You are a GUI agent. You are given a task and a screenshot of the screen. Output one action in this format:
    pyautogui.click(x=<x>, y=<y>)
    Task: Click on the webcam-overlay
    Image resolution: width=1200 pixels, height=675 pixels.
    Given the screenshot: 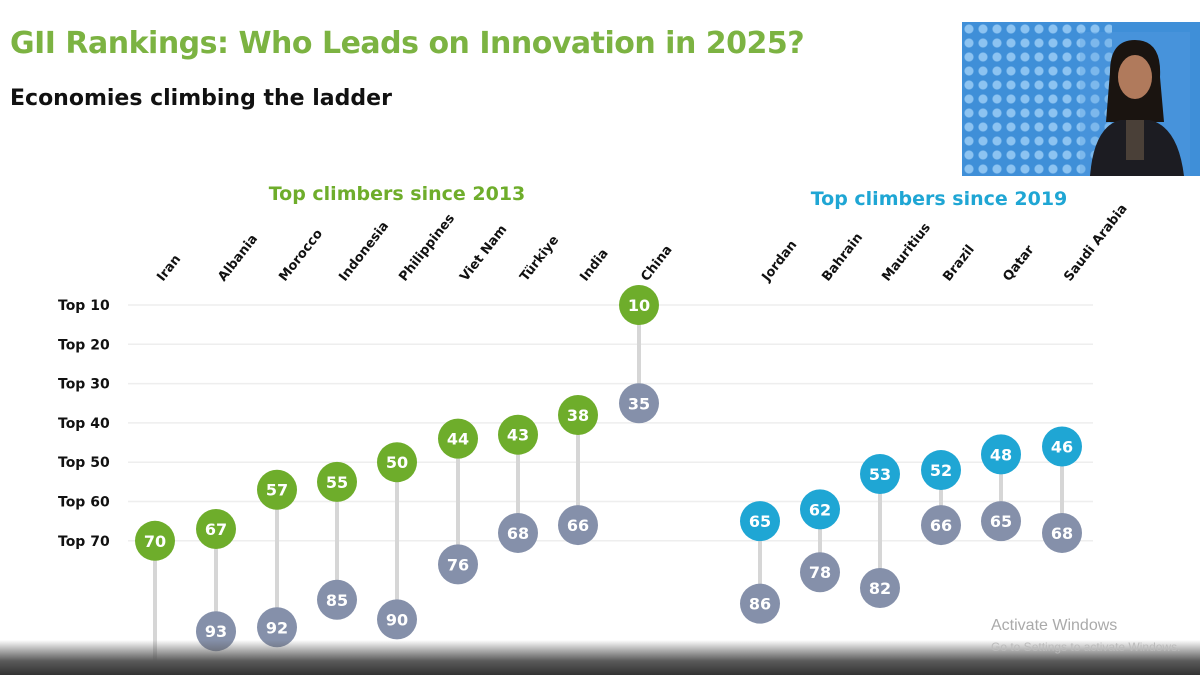 What is the action you would take?
    pyautogui.click(x=1081, y=99)
    